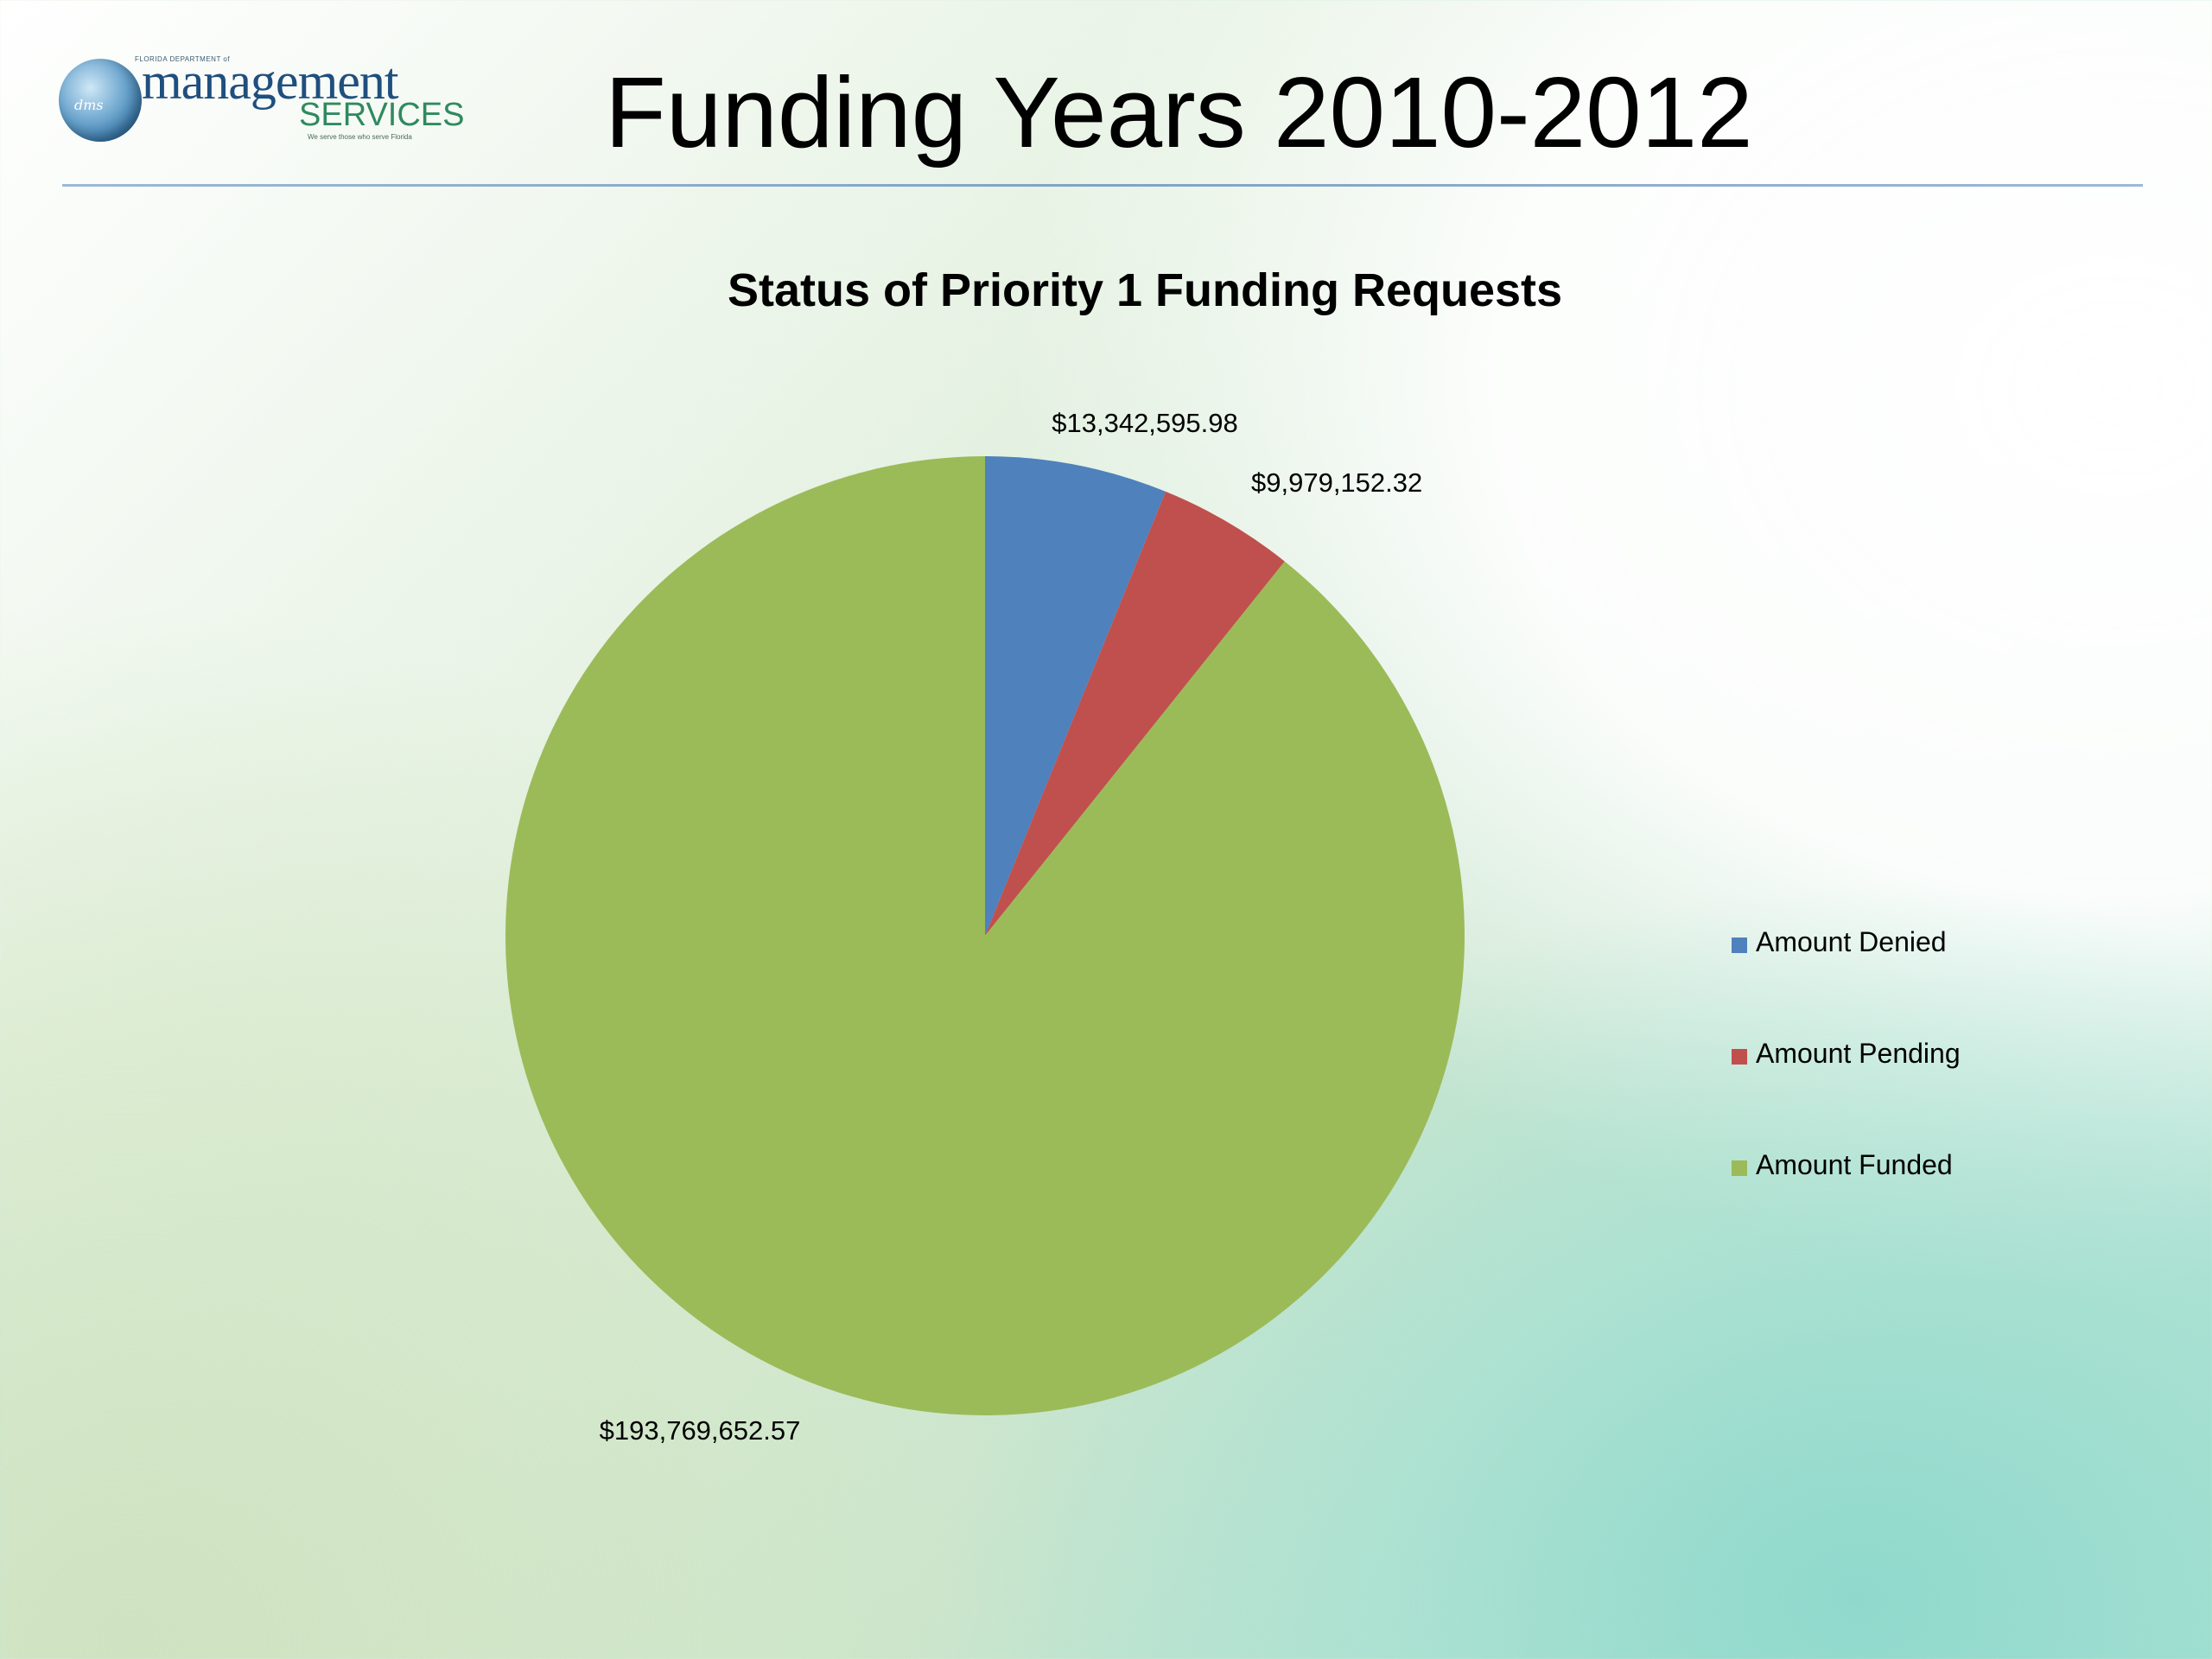 The width and height of the screenshot is (2212, 1659). Describe the element at coordinates (183, 59) in the screenshot. I see `logo-dept-text: FLORIDA DEPARTMENT of` at that location.